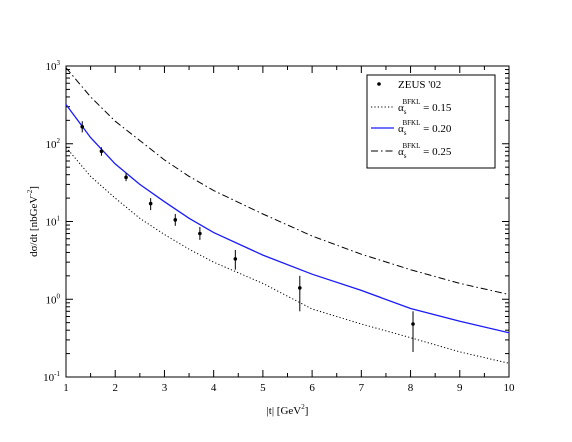 Image resolution: width=572 pixels, height=442 pixels. What do you see at coordinates (59, 141) in the screenshot?
I see `y-tick-exponent: 2` at bounding box center [59, 141].